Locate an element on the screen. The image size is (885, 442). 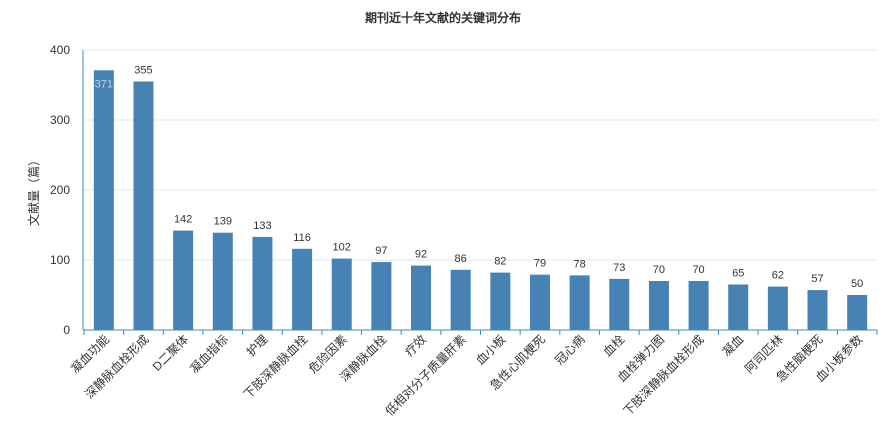
data-label: 355 is located at coordinates (143, 71).